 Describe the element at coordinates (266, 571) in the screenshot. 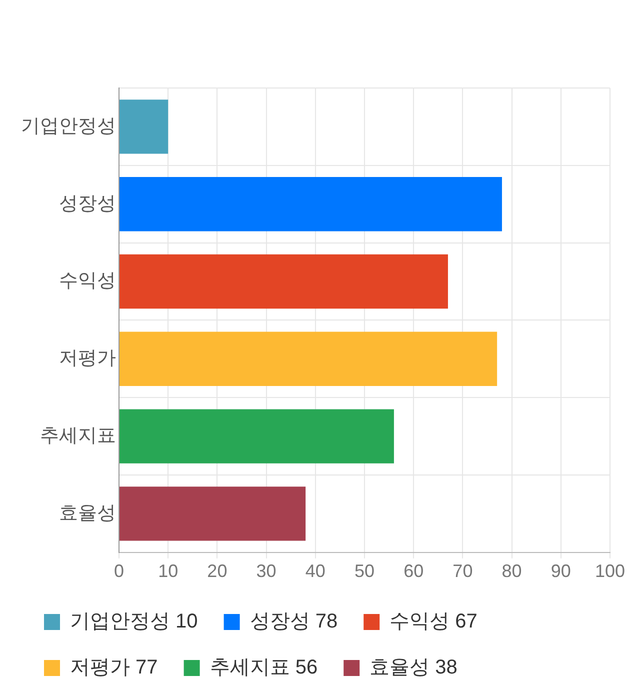

I see `x-tick-label: 30` at that location.